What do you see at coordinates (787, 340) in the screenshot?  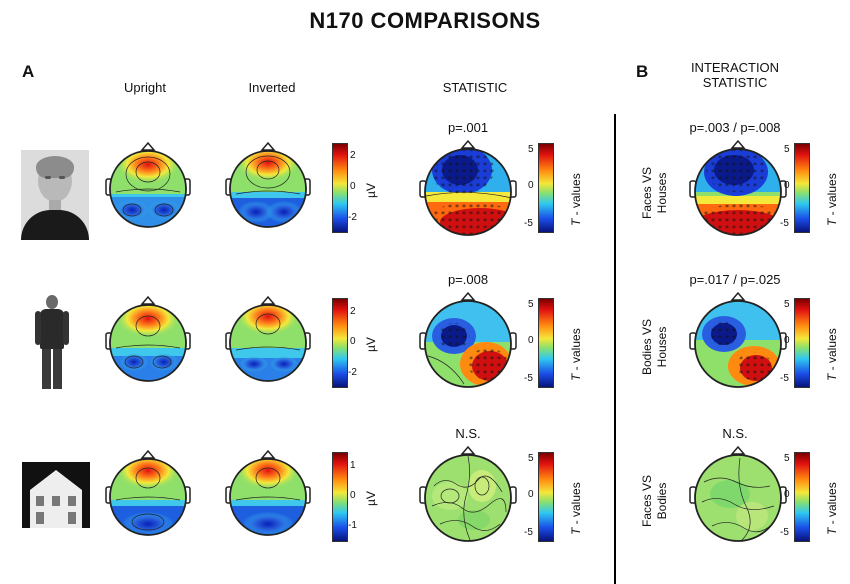 I see `t-inter-tick-mid-2: 0` at bounding box center [787, 340].